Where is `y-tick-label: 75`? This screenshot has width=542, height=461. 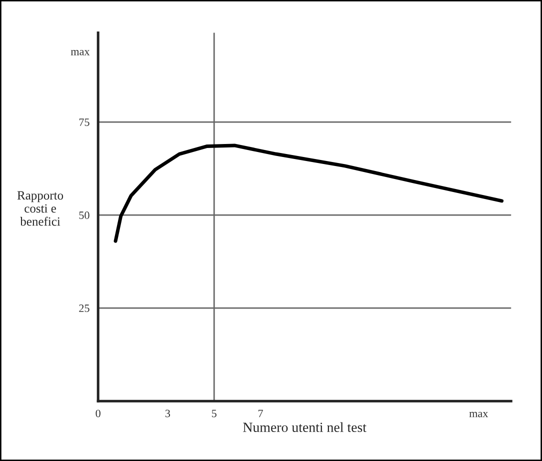
y-tick-label: 75 is located at coordinates (84, 122).